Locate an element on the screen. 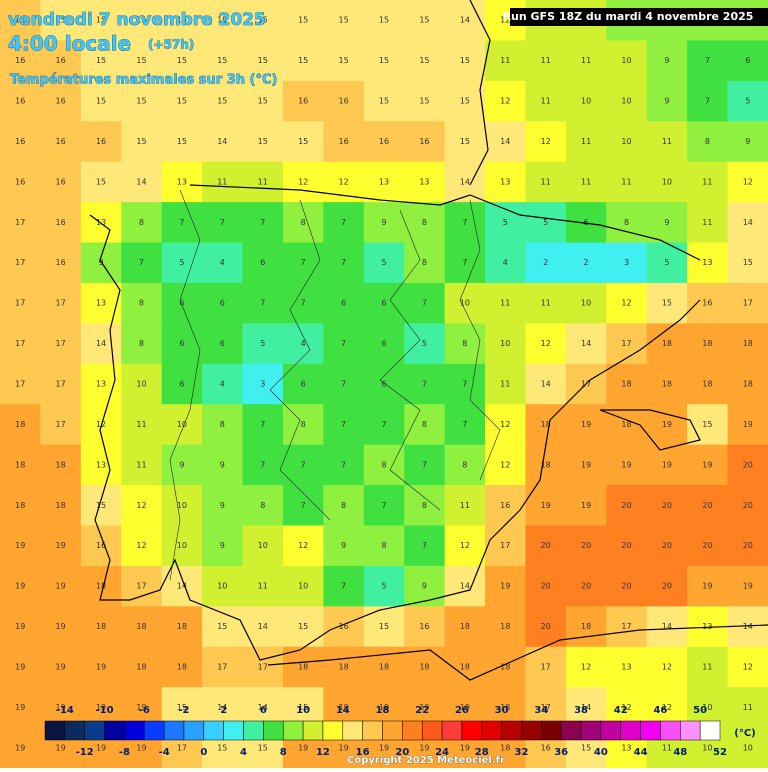 The width and height of the screenshot is (768, 772). colorbar-label: 36 is located at coordinates (561, 752).